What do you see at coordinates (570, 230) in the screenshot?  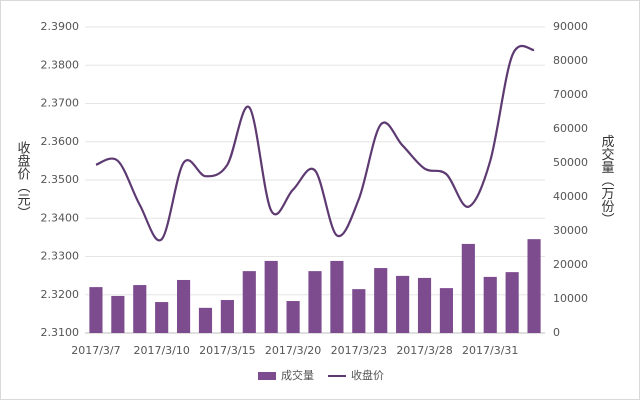 I see `y2-tick-label: 30000` at bounding box center [570, 230].